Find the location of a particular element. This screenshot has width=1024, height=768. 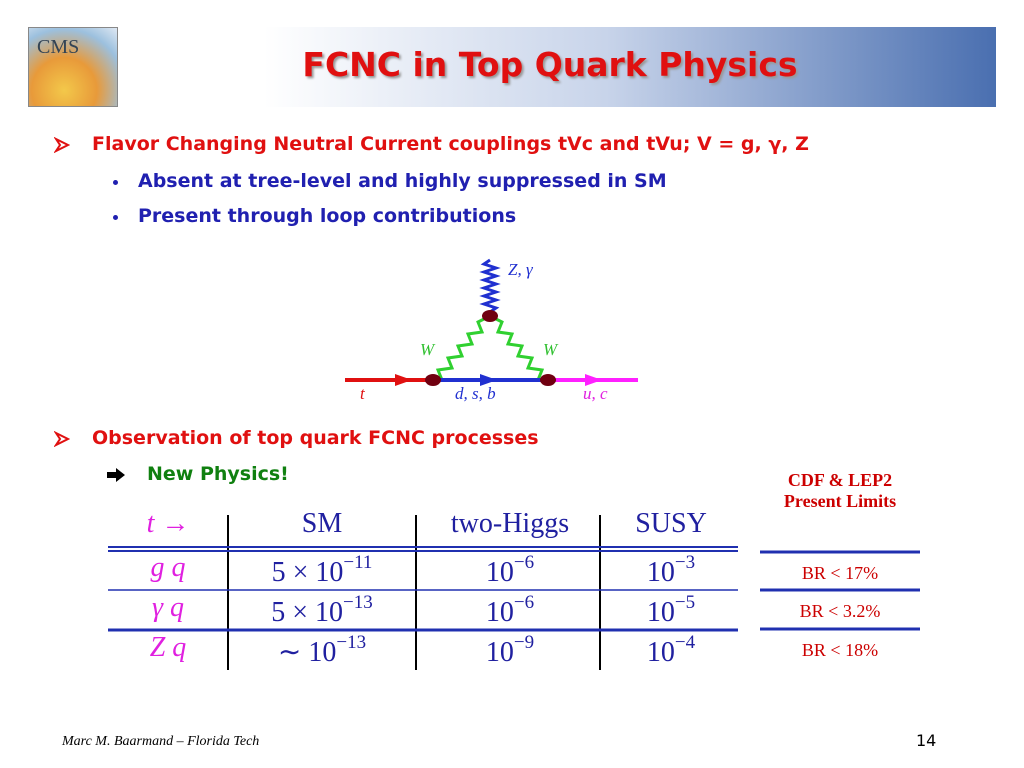

table-cell: 5 × 10−13 is located at coordinates (322, 610).